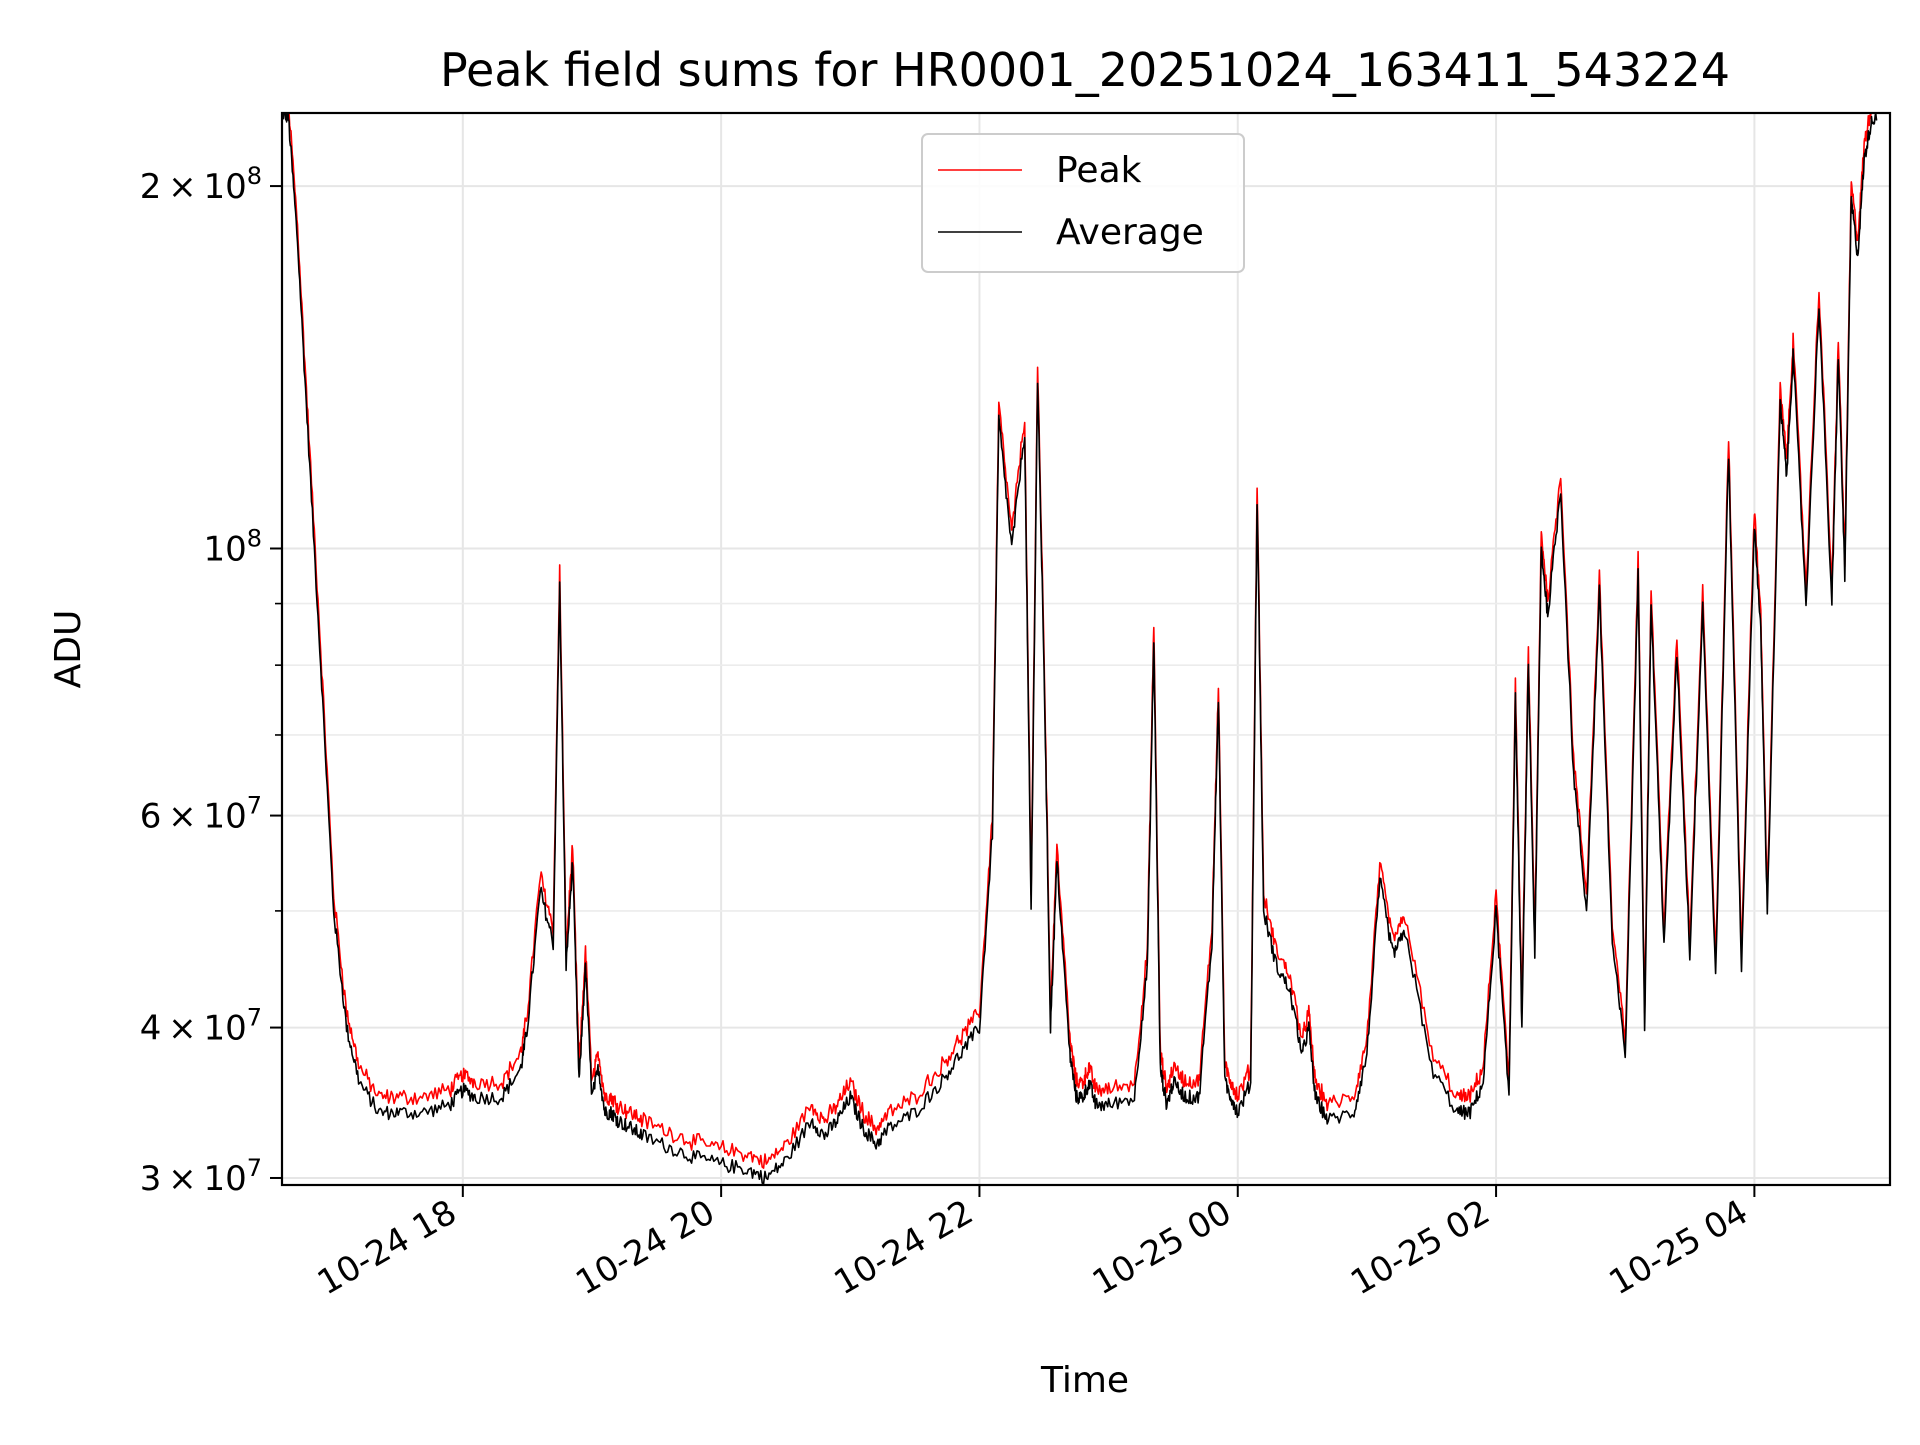  What do you see at coordinates (68, 649) in the screenshot?
I see `y-axis-label: ADU` at bounding box center [68, 649].